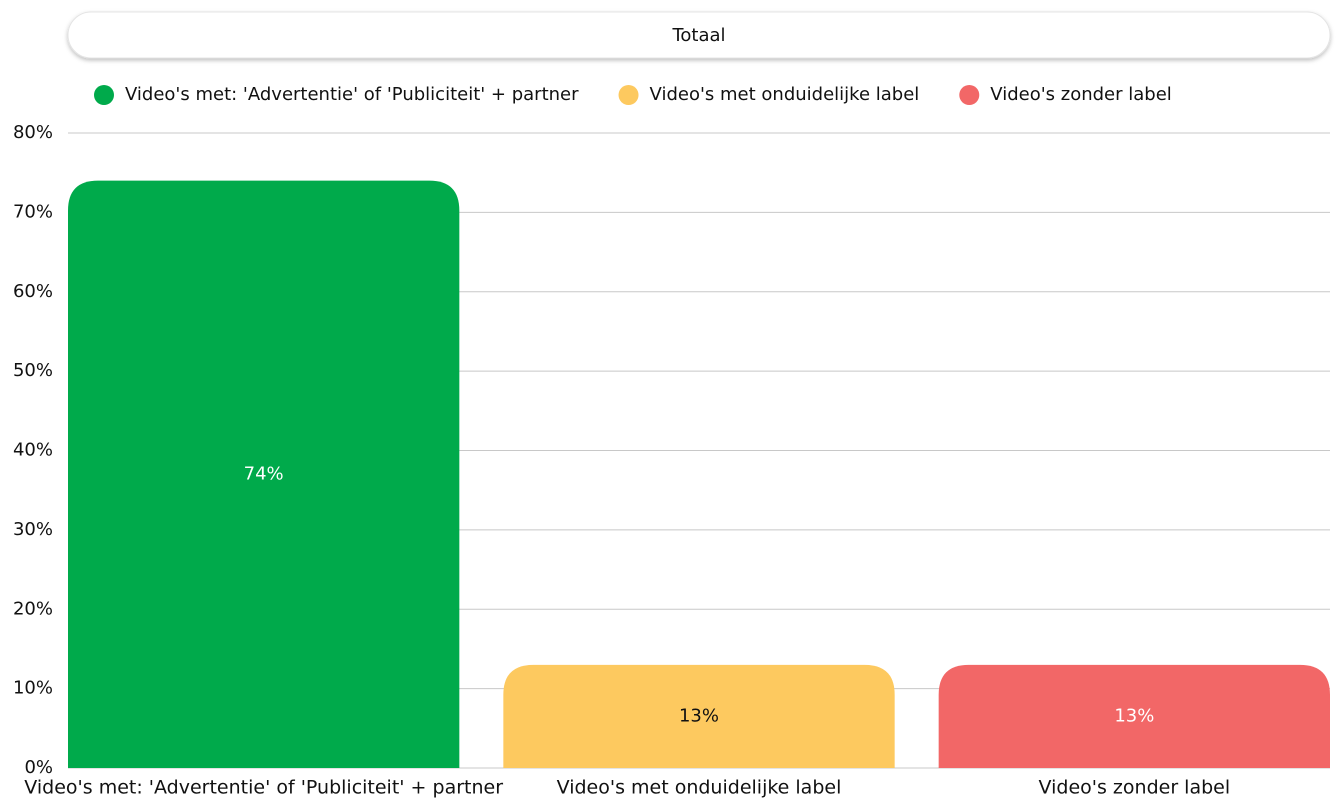 The image size is (1336, 798). I want to click on y-tick-label: 60%, so click(33, 291).